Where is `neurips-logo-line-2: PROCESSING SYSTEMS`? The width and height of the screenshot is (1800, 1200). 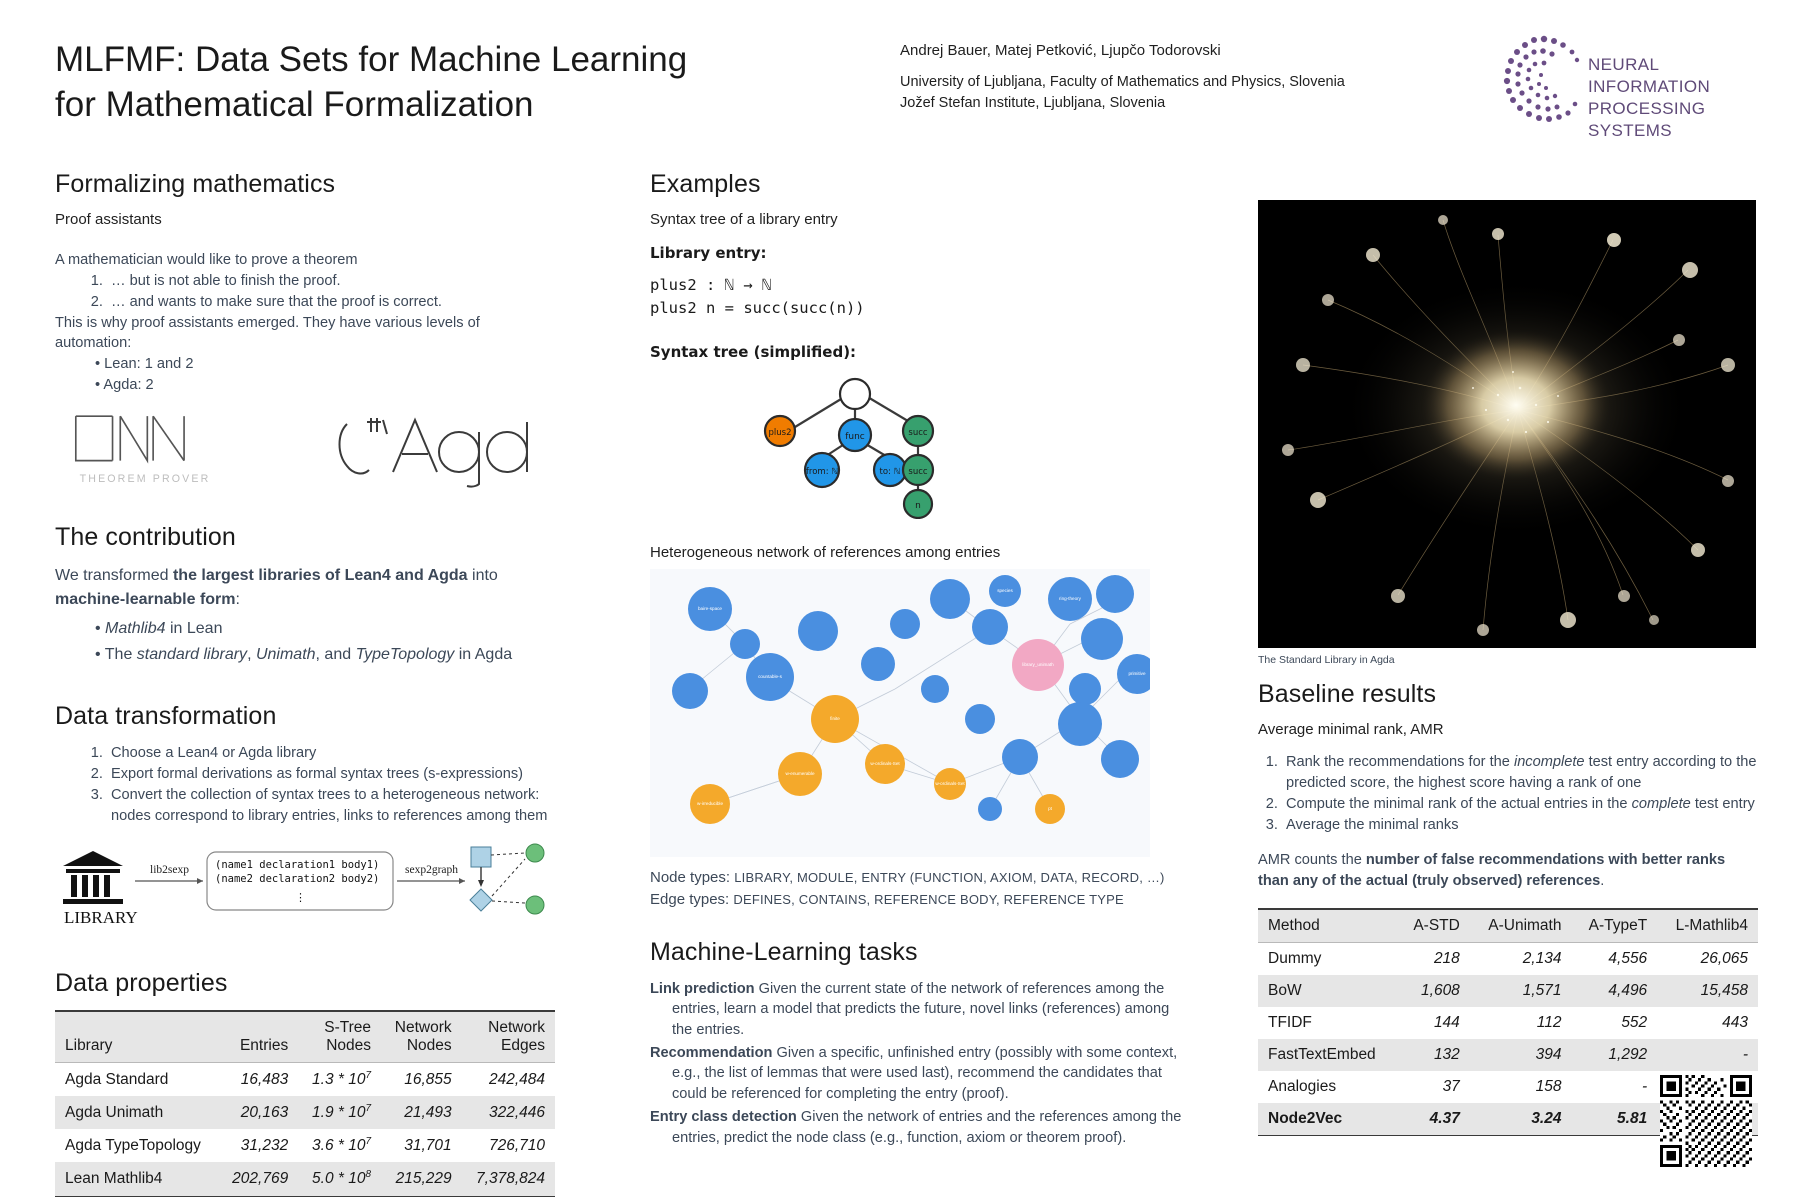
neurips-logo-line-2: PROCESSING SYSTEMS is located at coordinates (1647, 120).